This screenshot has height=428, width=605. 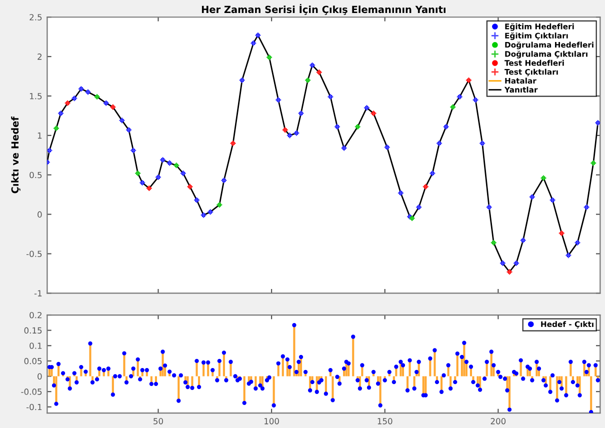 What do you see at coordinates (15, 155) in the screenshot?
I see `y-axis-title: Çıktı ve Hedef` at bounding box center [15, 155].